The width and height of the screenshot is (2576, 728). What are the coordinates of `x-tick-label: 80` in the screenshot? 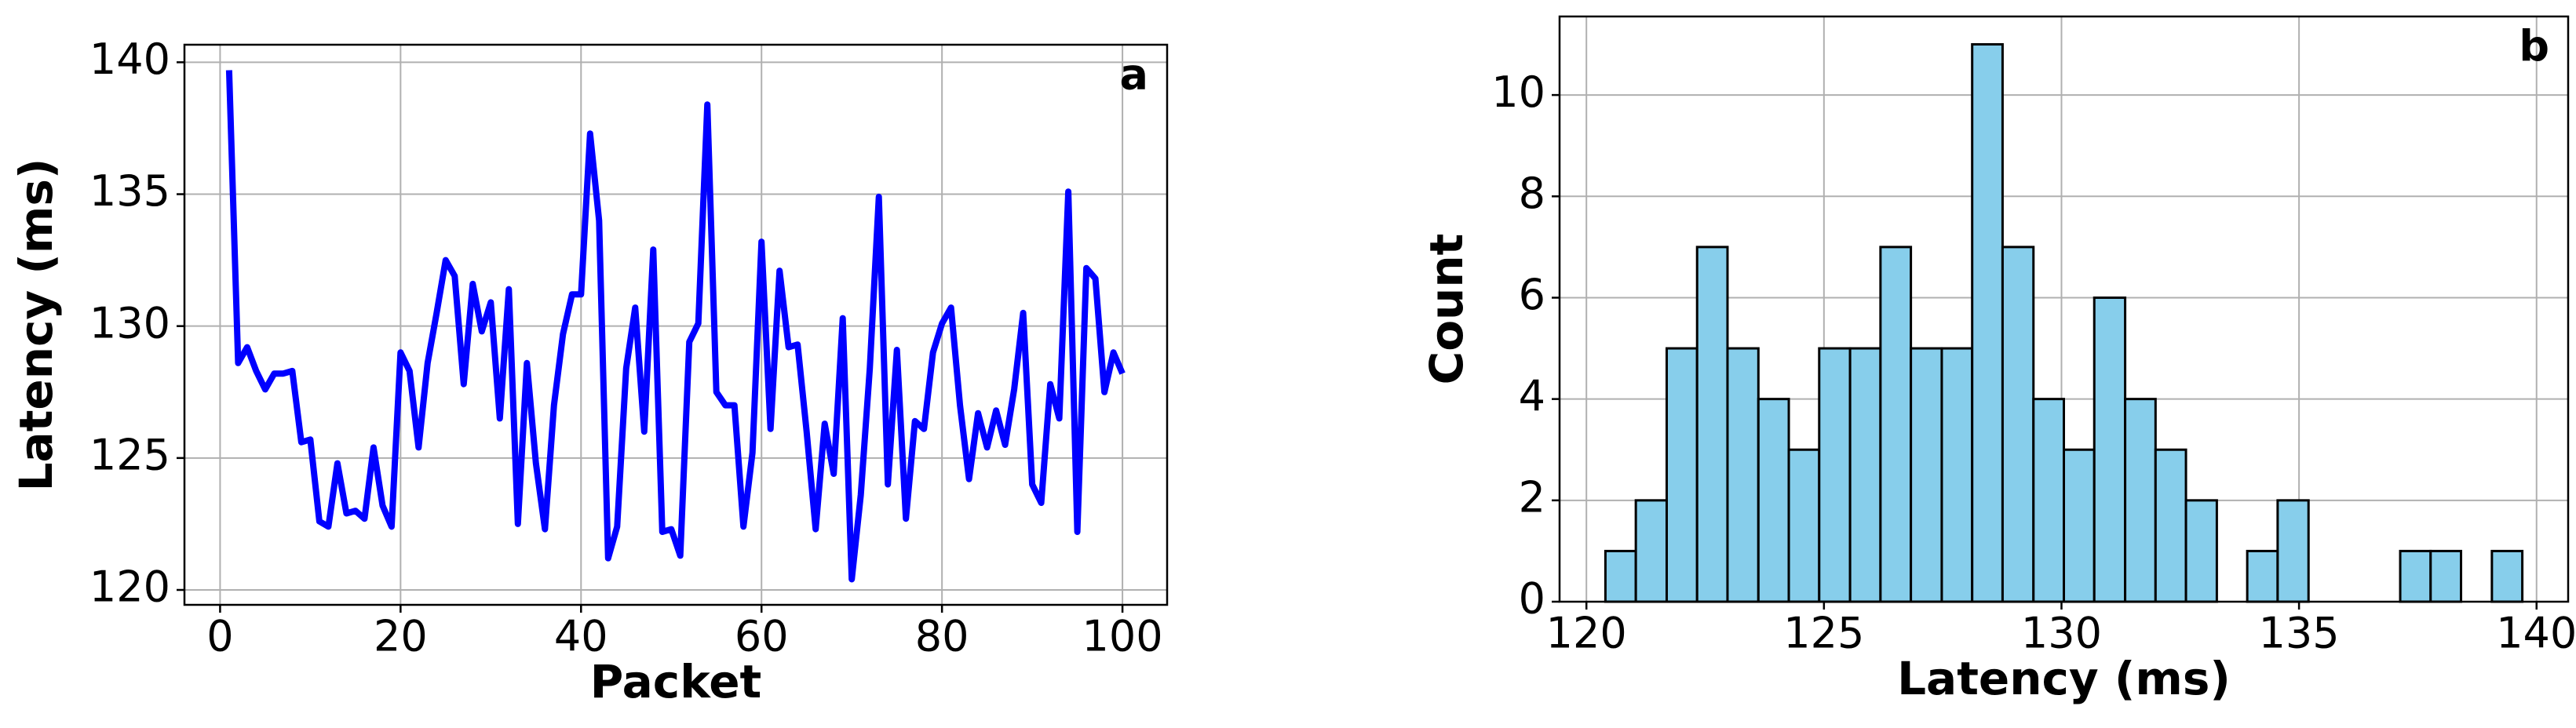 It's located at (942, 636).